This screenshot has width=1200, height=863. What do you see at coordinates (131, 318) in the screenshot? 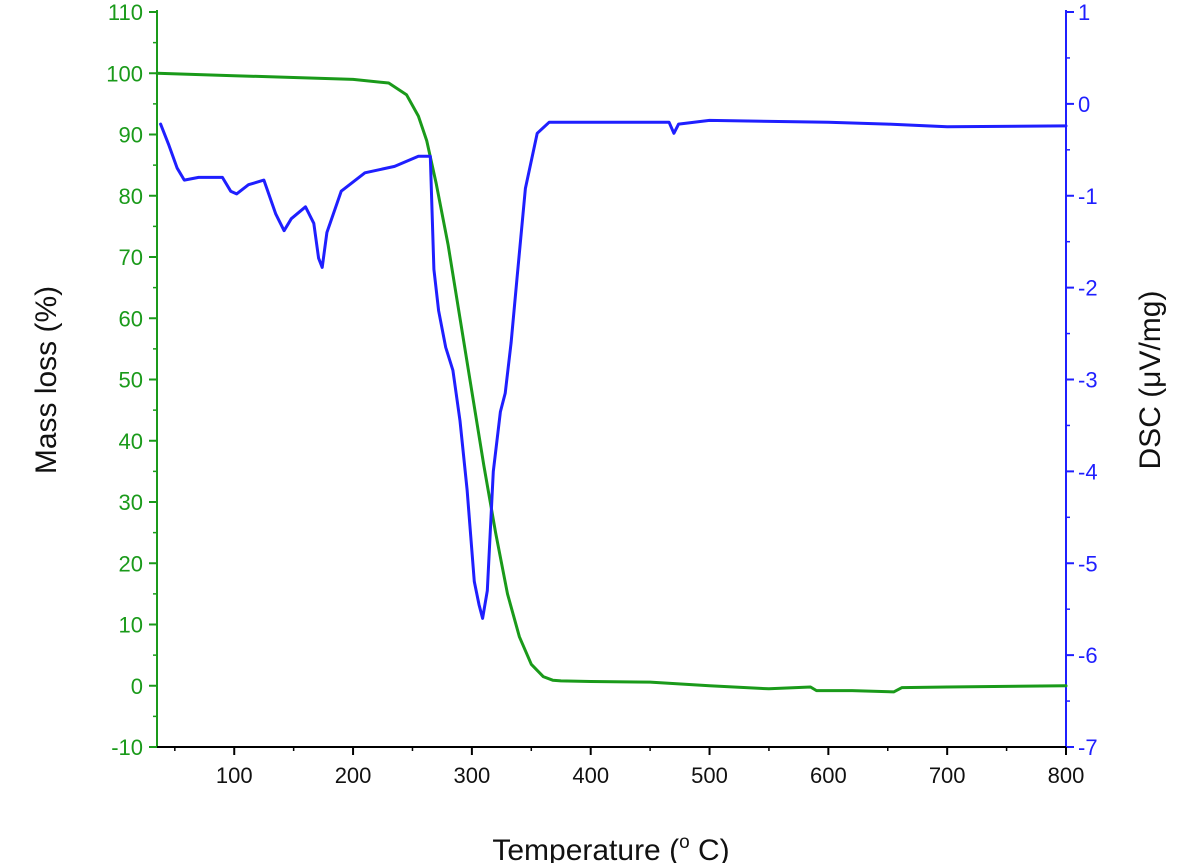
I see `y-tick-label: 60` at bounding box center [131, 318].